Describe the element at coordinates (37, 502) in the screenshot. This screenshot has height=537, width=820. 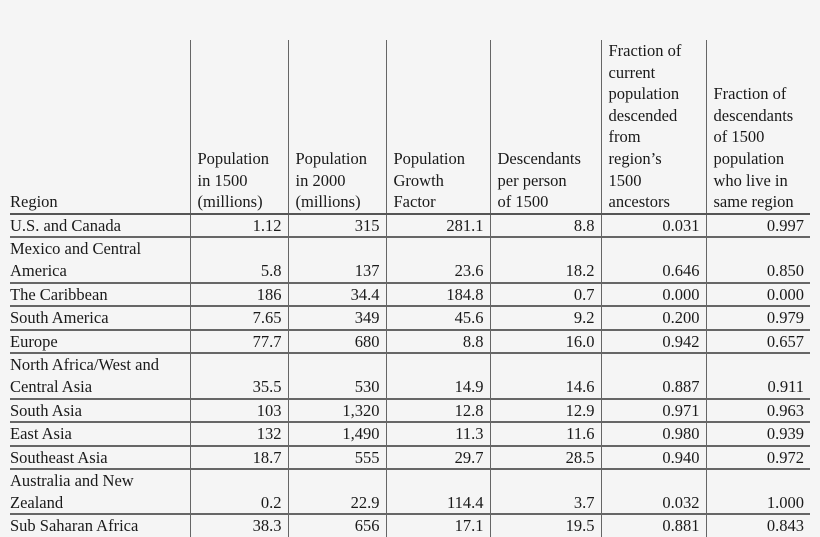
I see `region-name-line: Zealand` at that location.